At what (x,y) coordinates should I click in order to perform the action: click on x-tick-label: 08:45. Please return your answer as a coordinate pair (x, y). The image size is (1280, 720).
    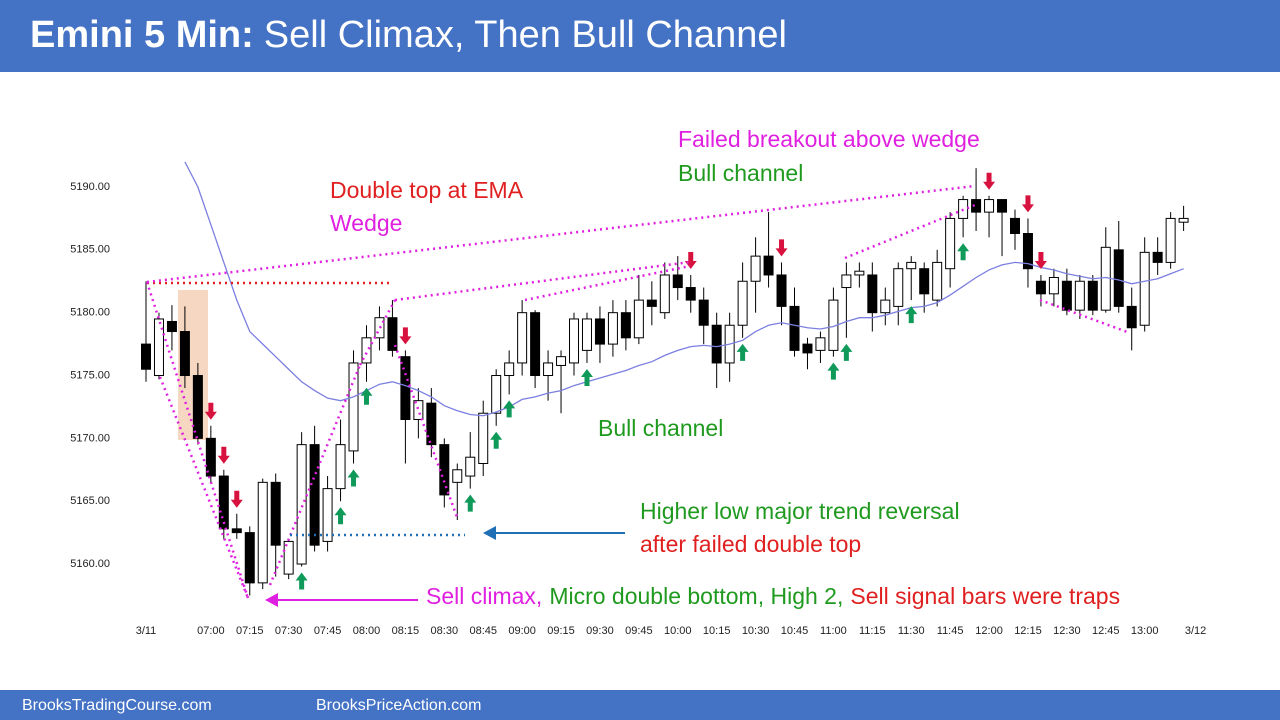
    Looking at the image, I should click on (483, 631).